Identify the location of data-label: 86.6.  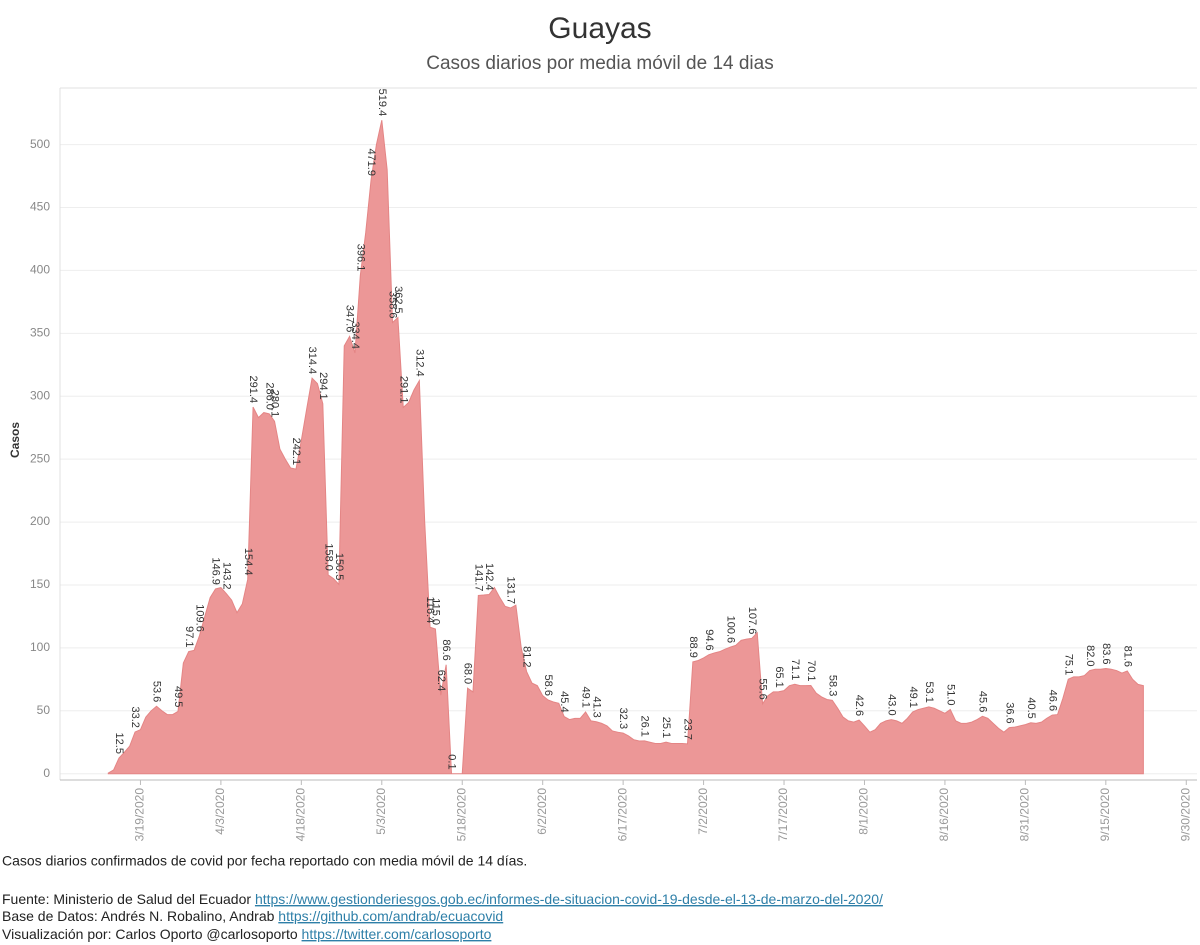
(446, 649).